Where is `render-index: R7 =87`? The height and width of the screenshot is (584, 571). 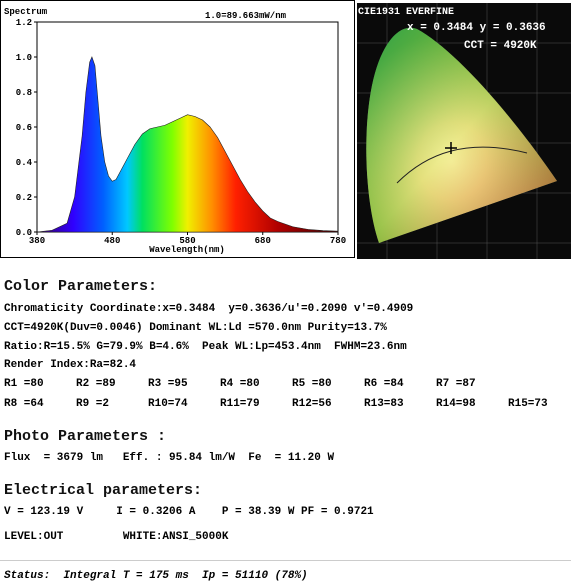
render-index: R7 =87 is located at coordinates (456, 384).